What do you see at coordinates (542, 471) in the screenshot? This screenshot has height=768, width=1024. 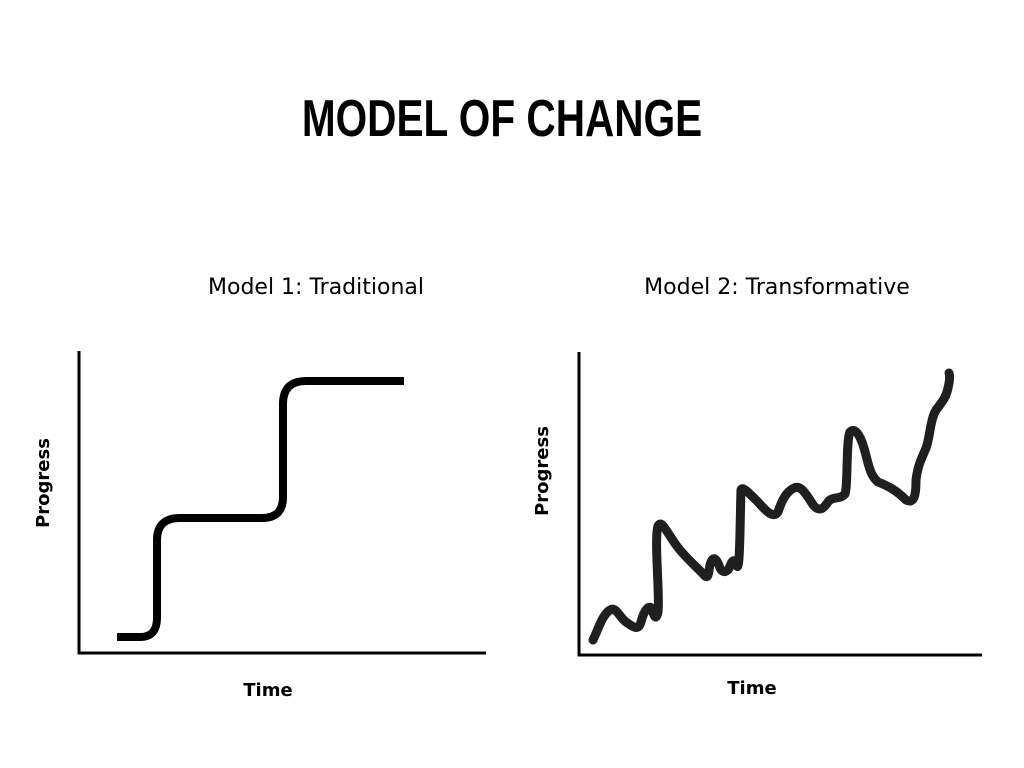 I see `model-2-y-axis-label: Progress` at bounding box center [542, 471].